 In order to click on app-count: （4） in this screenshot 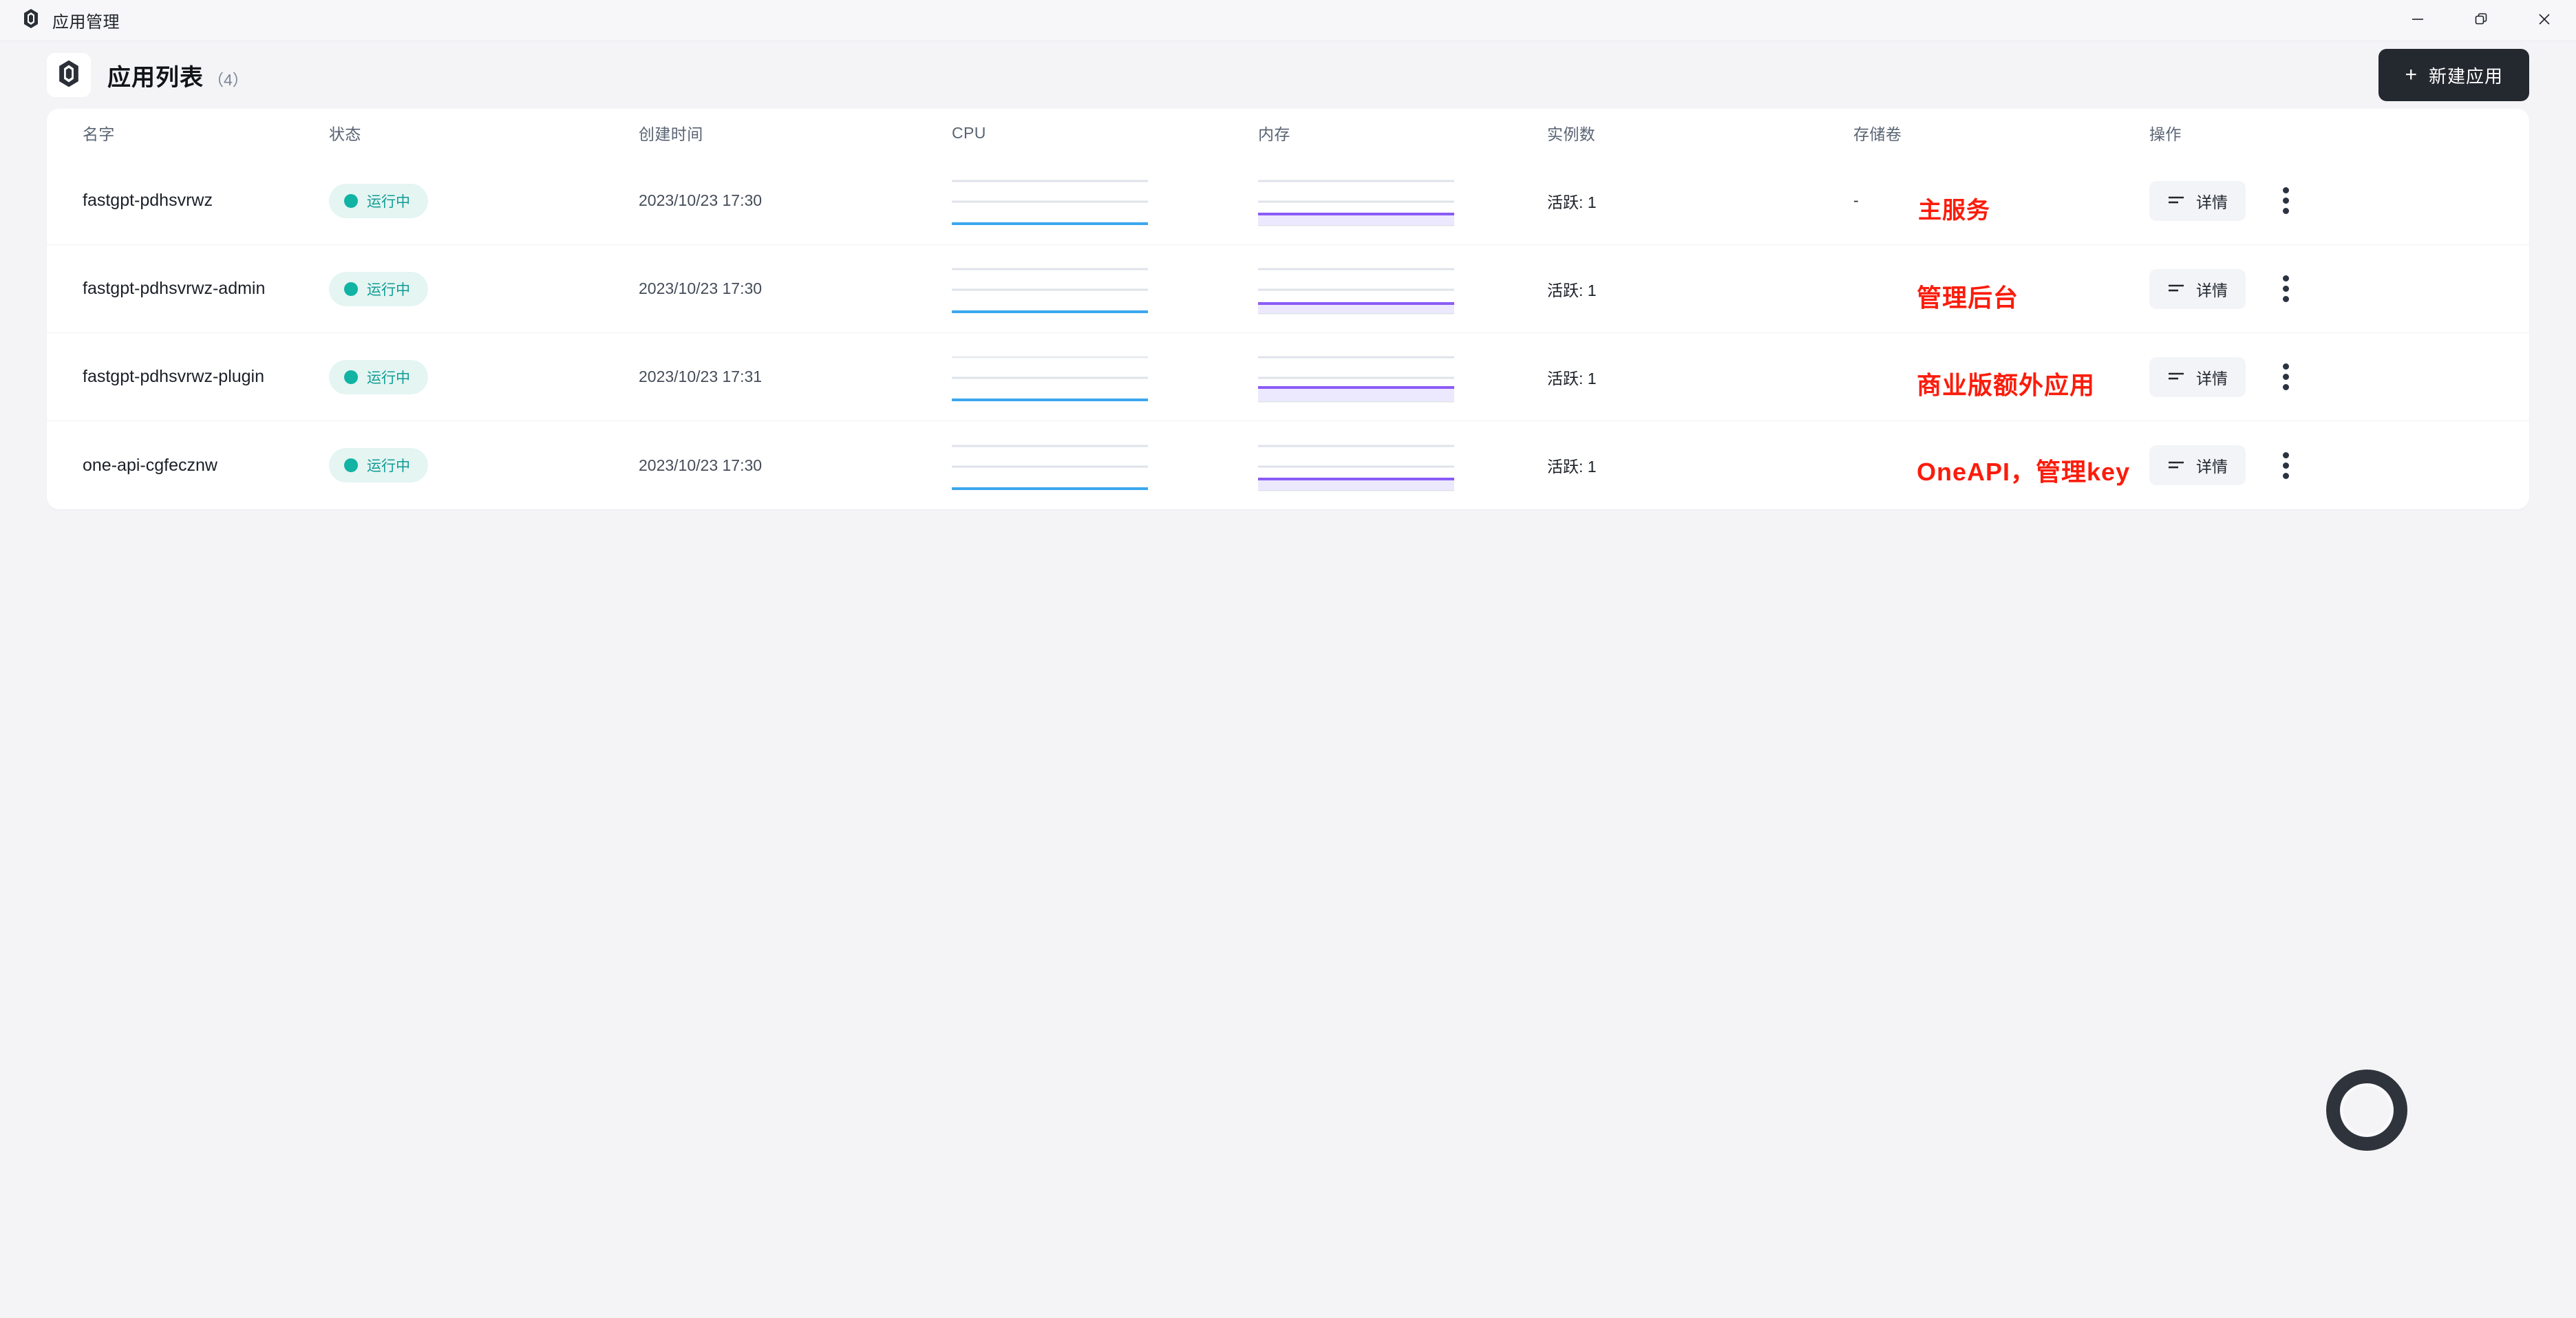, I will do `click(228, 79)`.